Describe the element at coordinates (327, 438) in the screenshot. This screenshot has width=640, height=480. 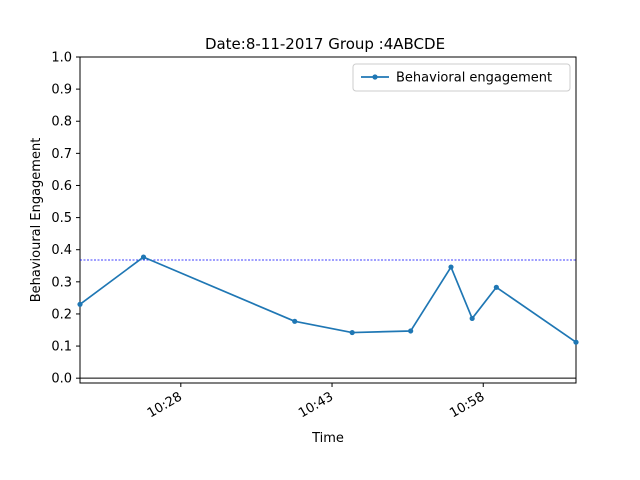
I see `x-axis-label: Time` at that location.